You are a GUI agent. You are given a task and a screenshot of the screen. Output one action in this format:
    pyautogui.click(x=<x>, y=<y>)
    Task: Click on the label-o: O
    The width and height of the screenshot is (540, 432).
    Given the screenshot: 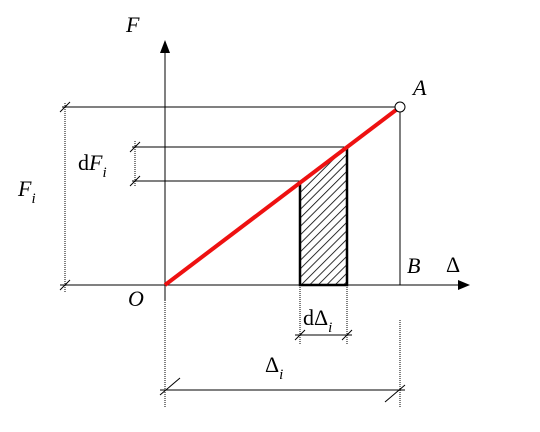 What is the action you would take?
    pyautogui.click(x=136, y=298)
    